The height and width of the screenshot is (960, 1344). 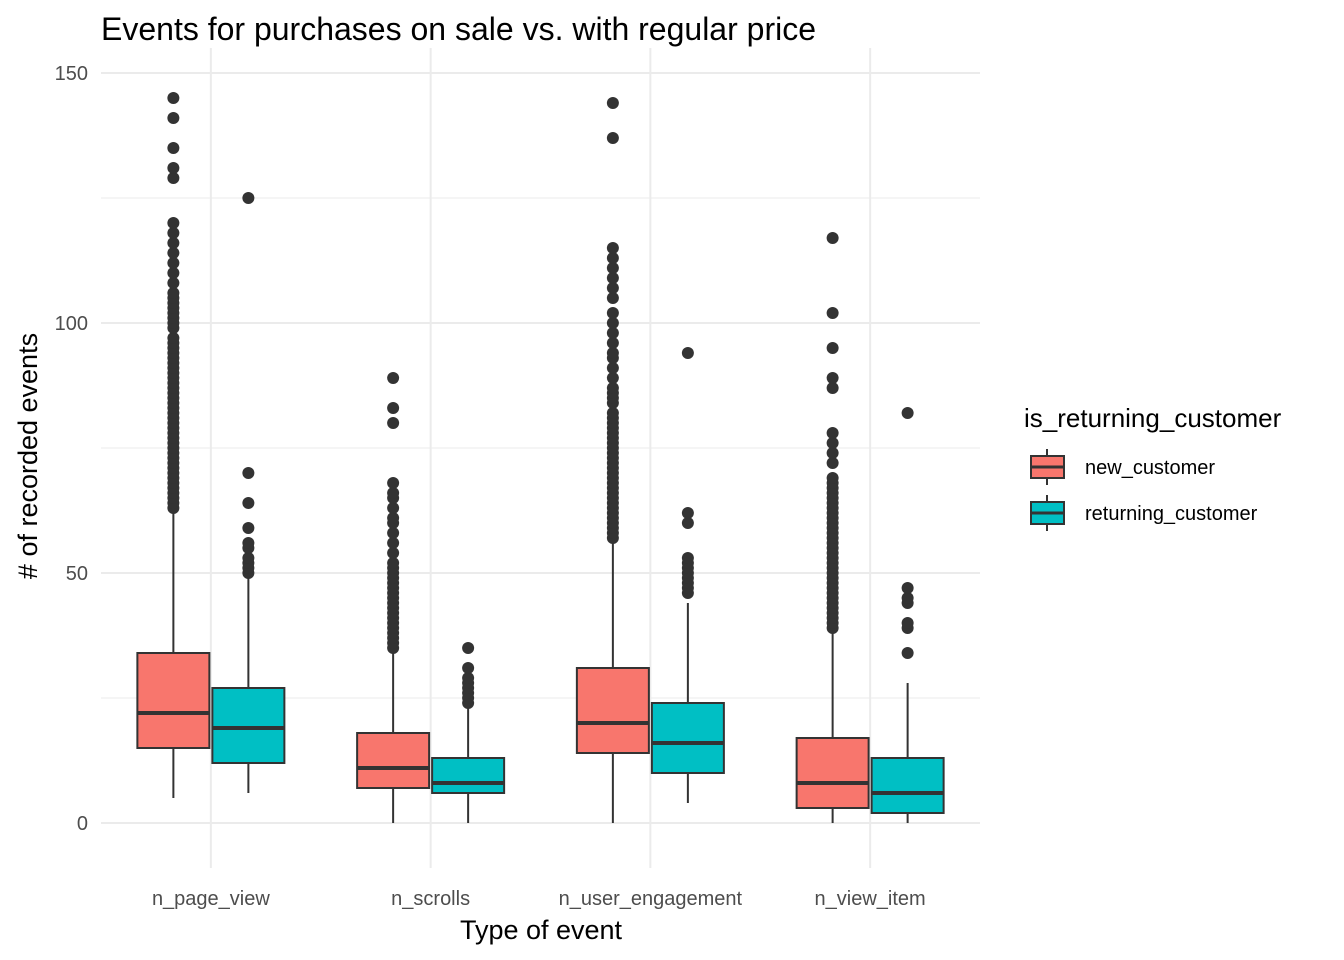 I want to click on box-returning_customer-n_view_item, so click(x=907, y=615).